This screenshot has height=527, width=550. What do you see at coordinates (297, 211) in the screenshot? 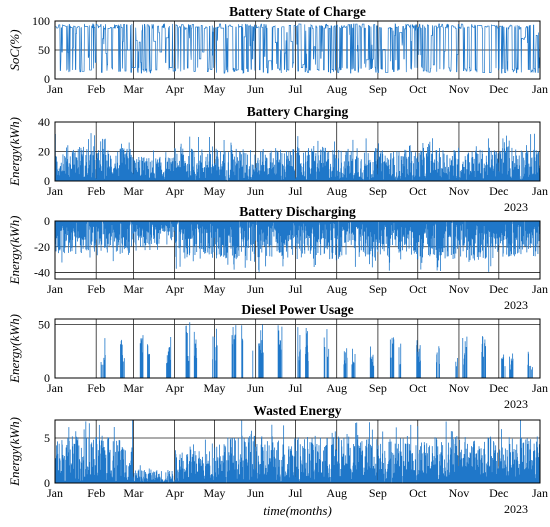
I see `subplot-title: Battery Discharging` at bounding box center [297, 211].